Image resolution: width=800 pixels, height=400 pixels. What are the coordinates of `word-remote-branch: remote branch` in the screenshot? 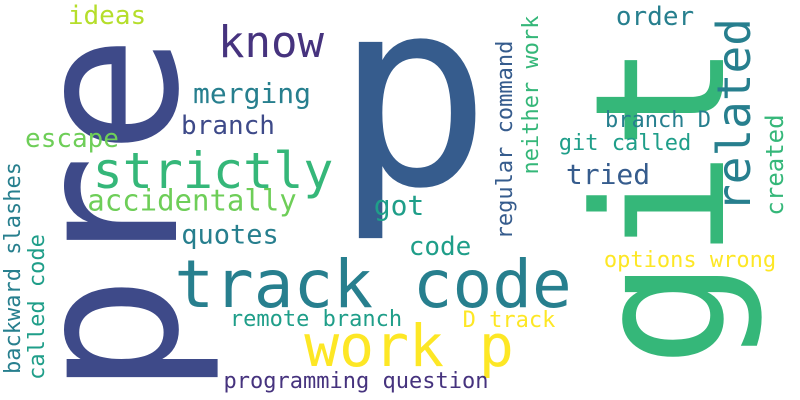 It's located at (316, 319).